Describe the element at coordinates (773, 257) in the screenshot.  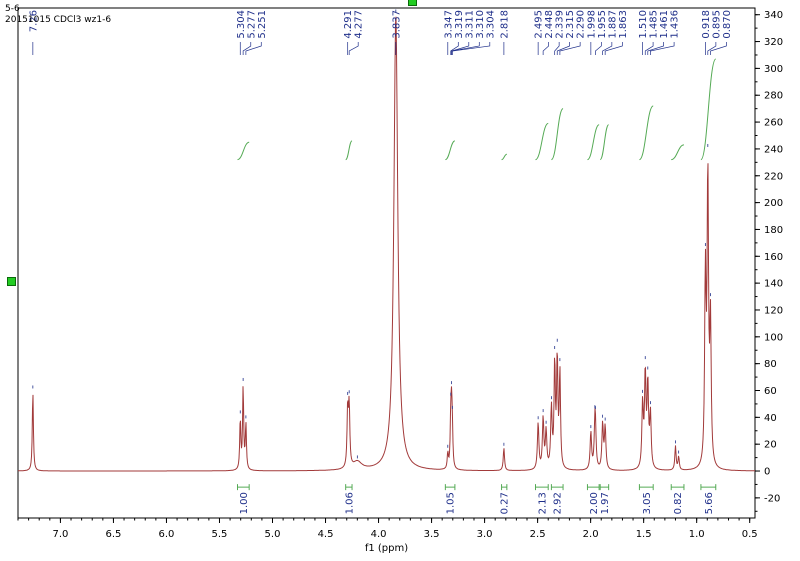
I see `y-tick-label: 160` at that location.